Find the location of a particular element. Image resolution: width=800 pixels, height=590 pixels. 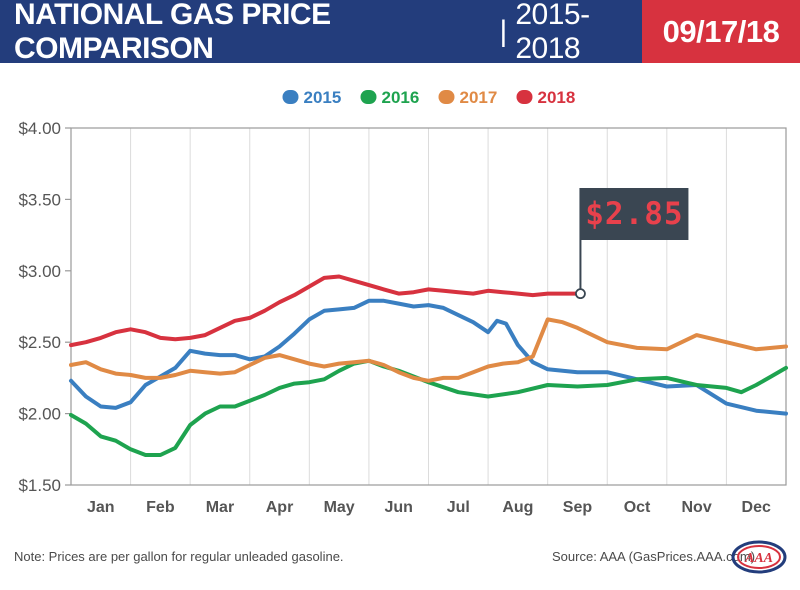

x-tick-label: Mar is located at coordinates (220, 507).